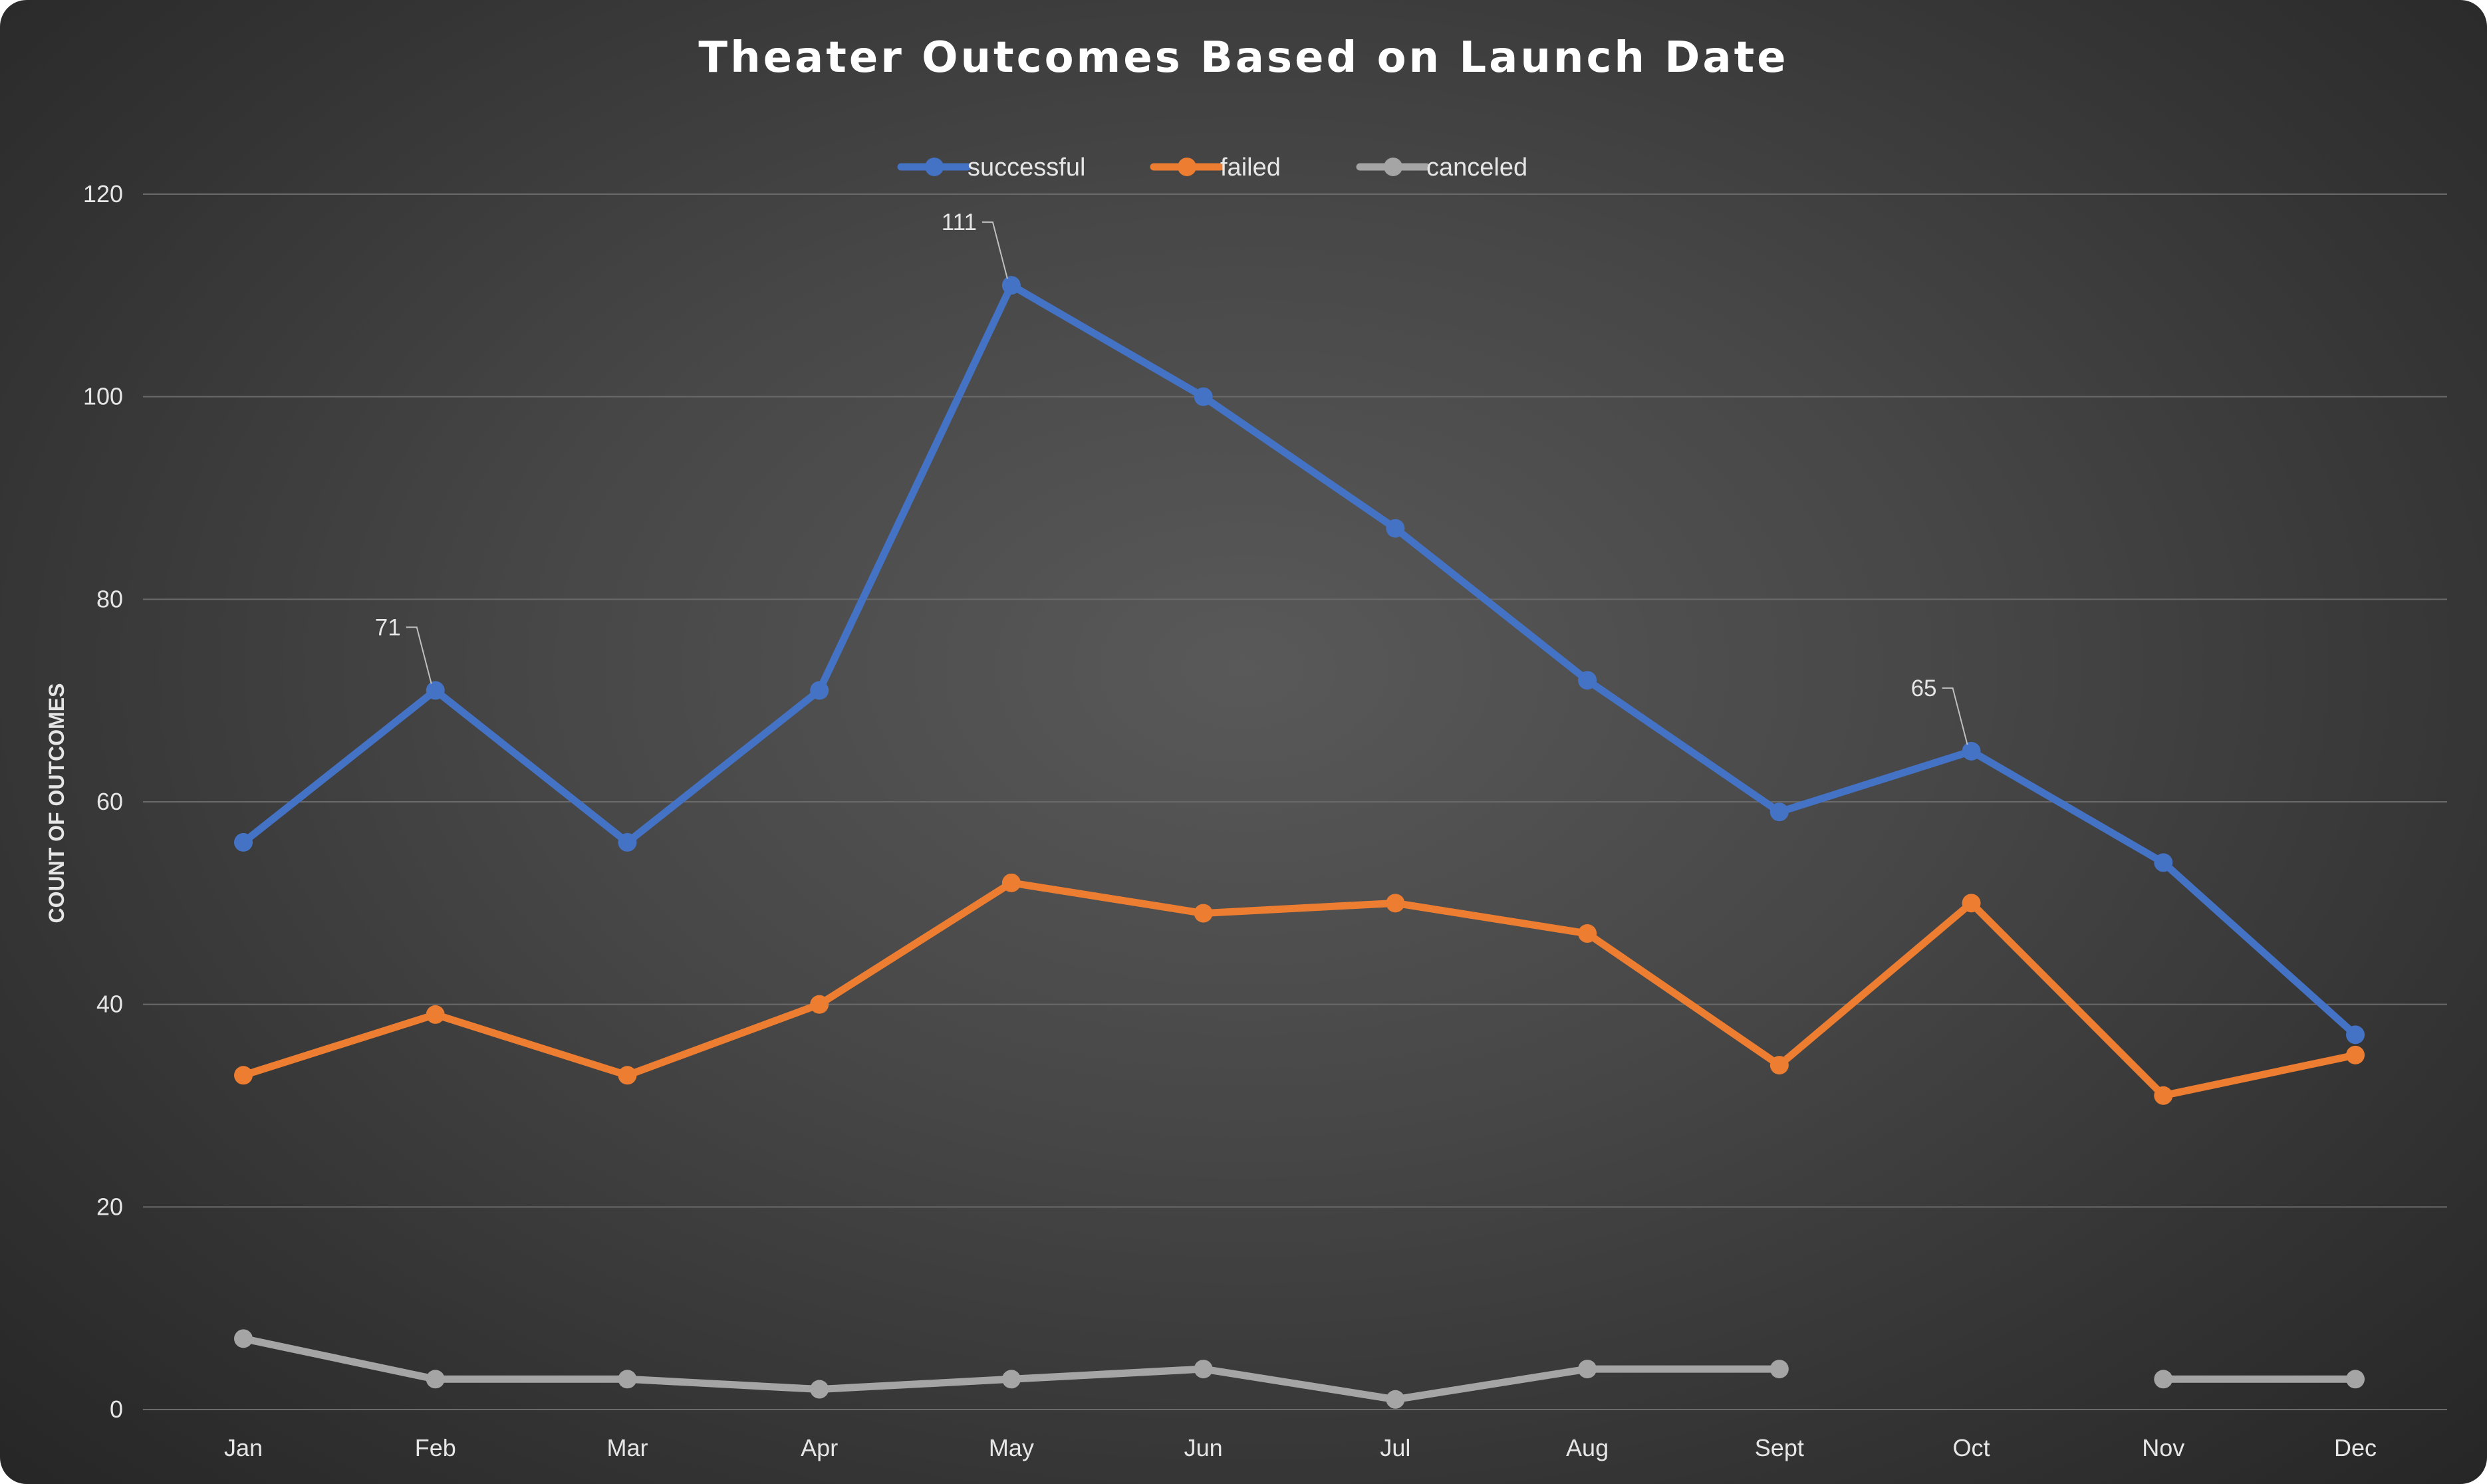  Describe the element at coordinates (1395, 1399) in the screenshot. I see `point-canceled-jul` at that location.